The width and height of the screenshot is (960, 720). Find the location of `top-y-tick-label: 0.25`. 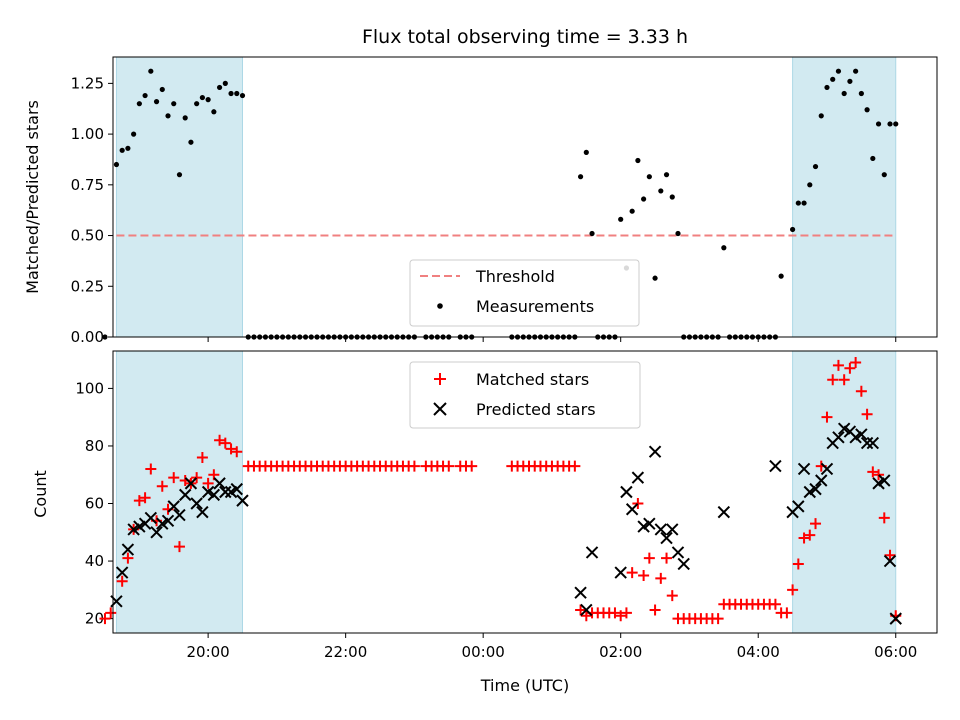

top-y-tick-label: 0.25 is located at coordinates (87, 286).